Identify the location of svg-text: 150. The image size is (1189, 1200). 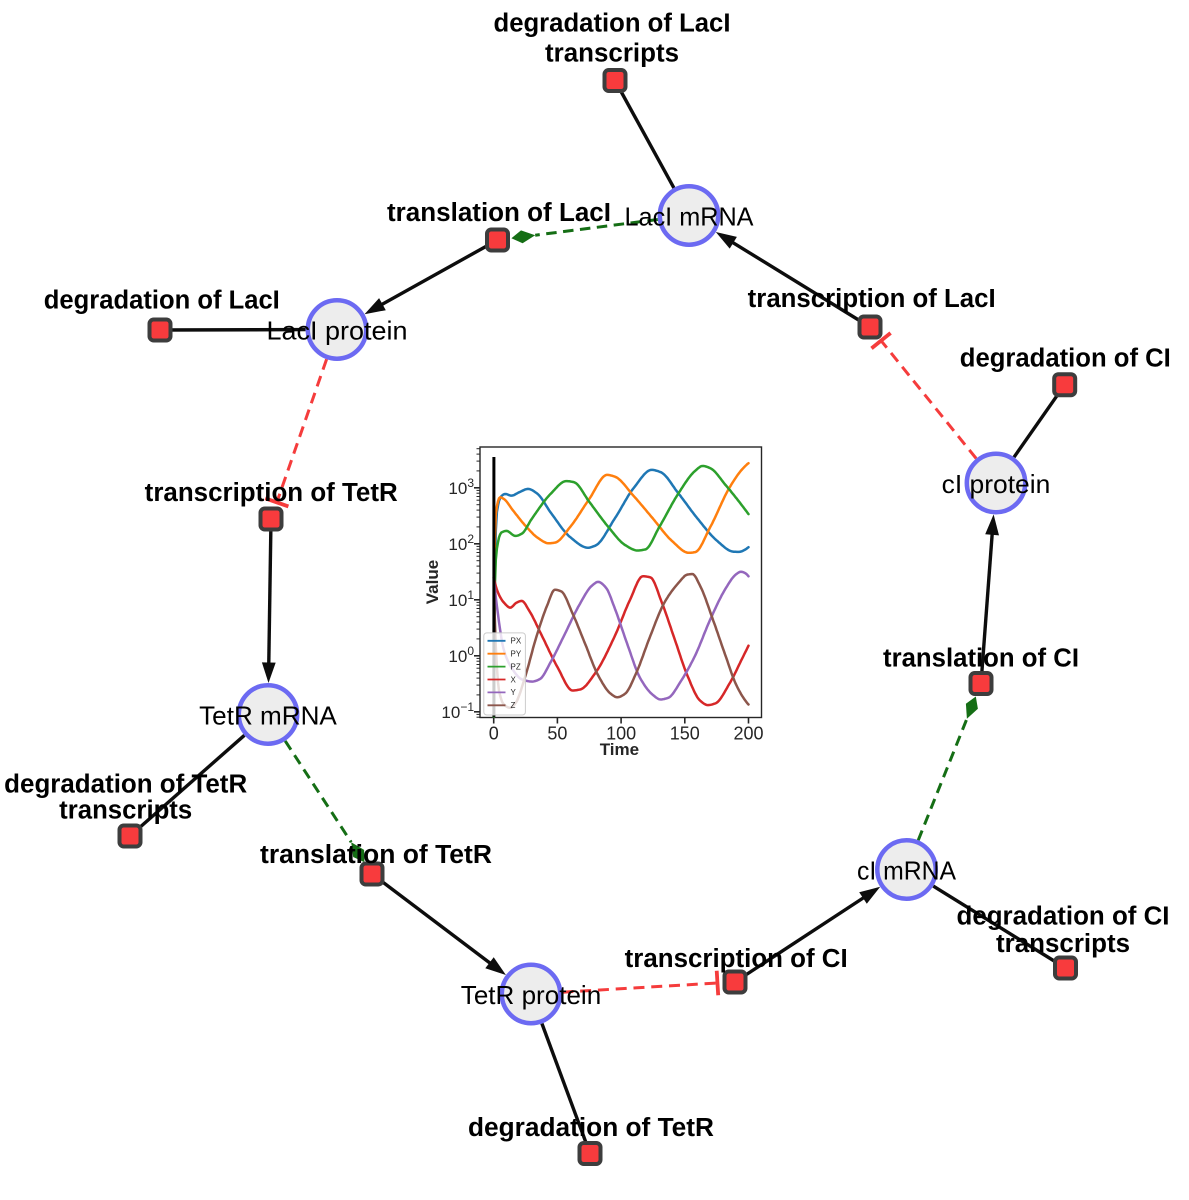
(685, 734).